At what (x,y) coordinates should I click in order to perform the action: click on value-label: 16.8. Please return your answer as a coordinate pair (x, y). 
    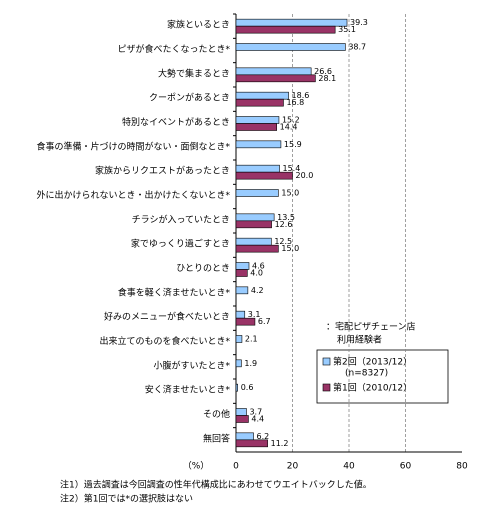
    Looking at the image, I should click on (295, 102).